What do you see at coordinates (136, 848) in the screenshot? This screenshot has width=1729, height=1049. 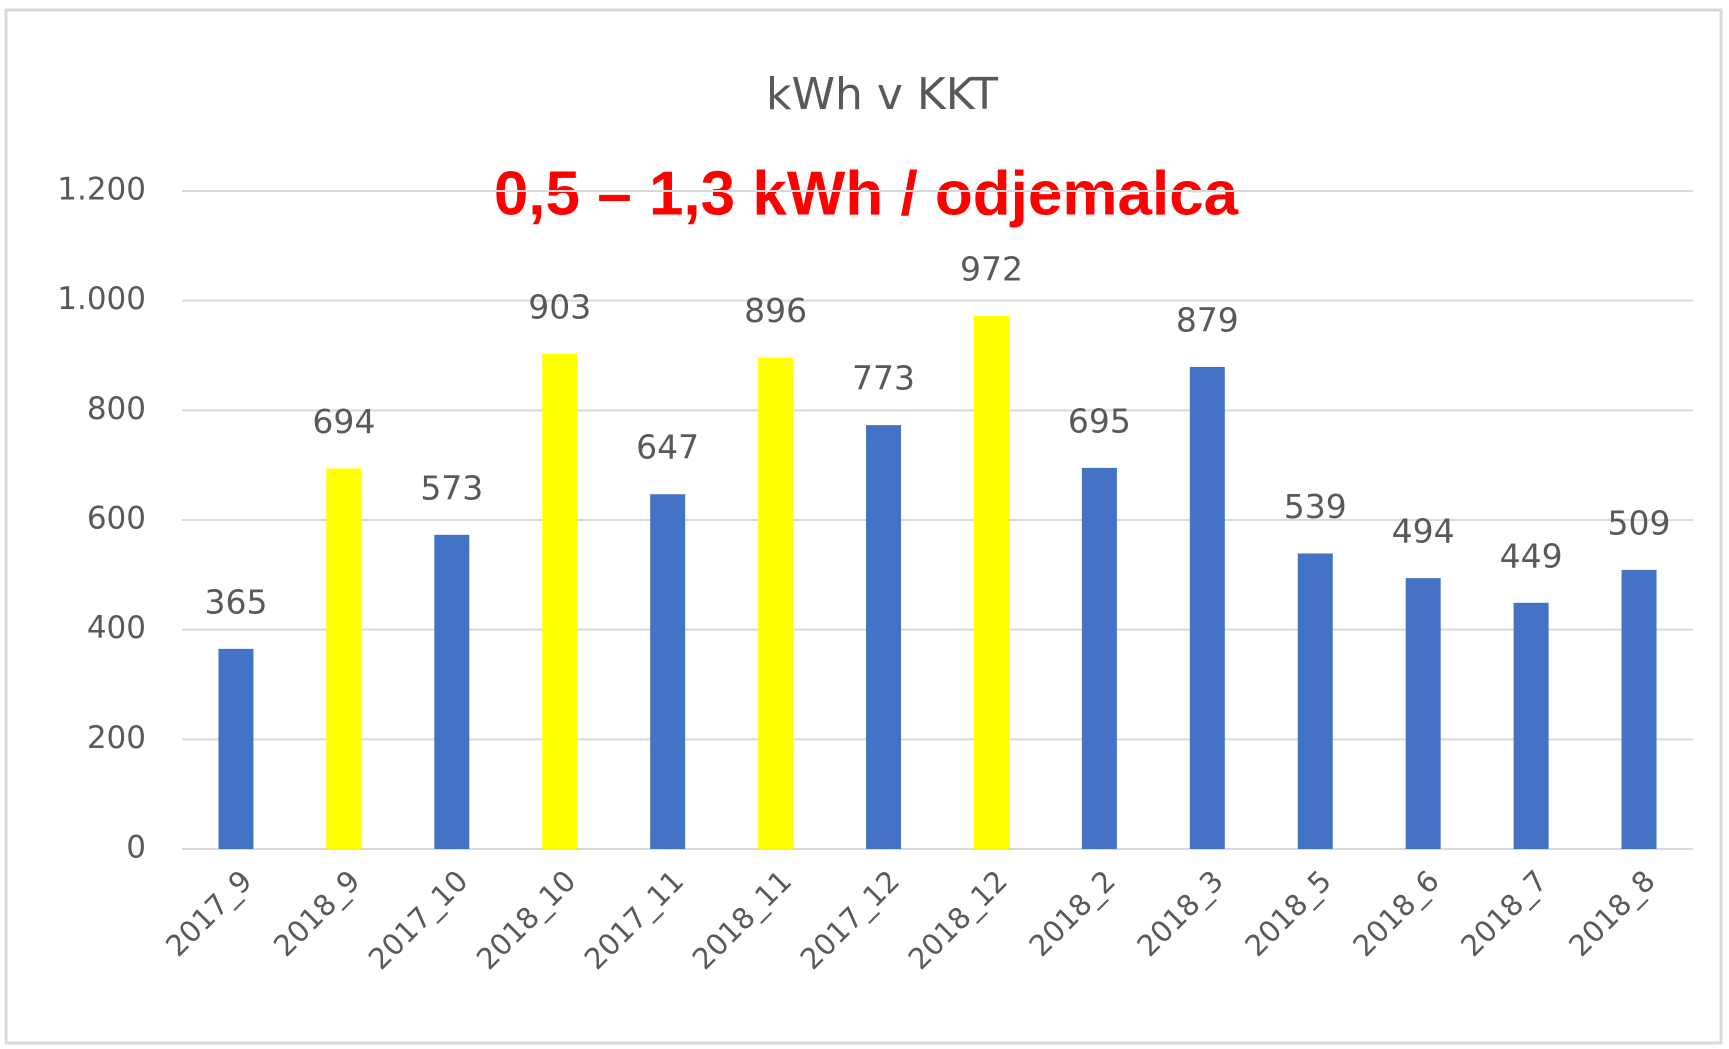 I see `y-tick-label: 0` at bounding box center [136, 848].